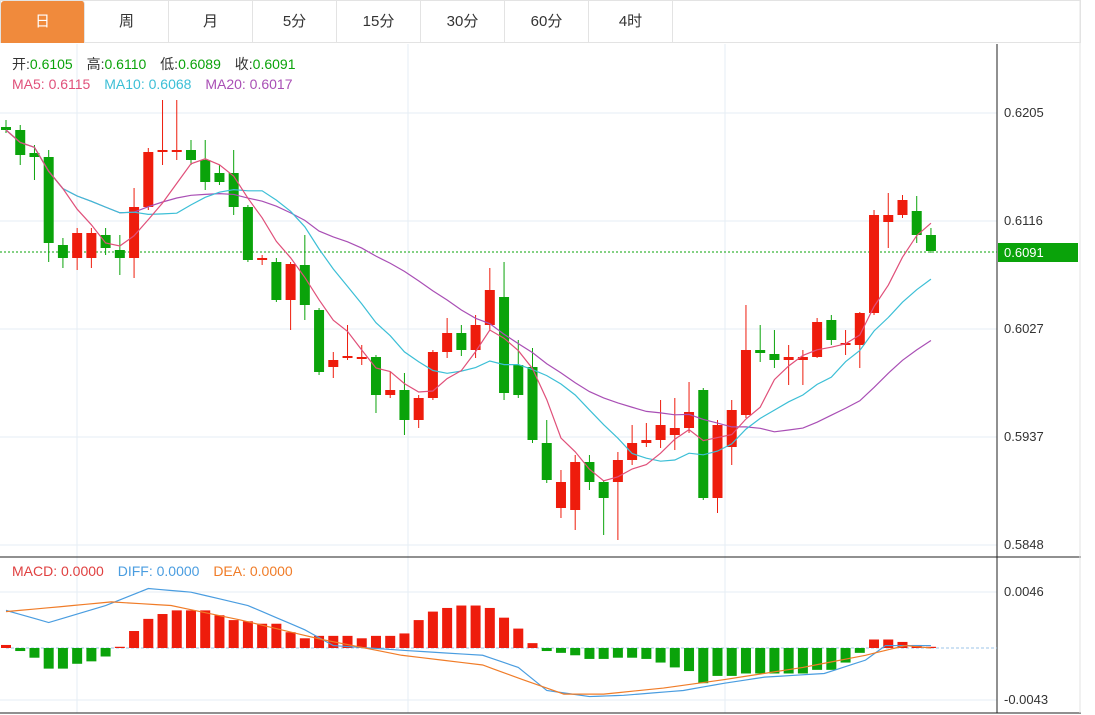 This screenshot has width=1095, height=715. What do you see at coordinates (211, 22) in the screenshot?
I see `tab-month: 月` at bounding box center [211, 22].